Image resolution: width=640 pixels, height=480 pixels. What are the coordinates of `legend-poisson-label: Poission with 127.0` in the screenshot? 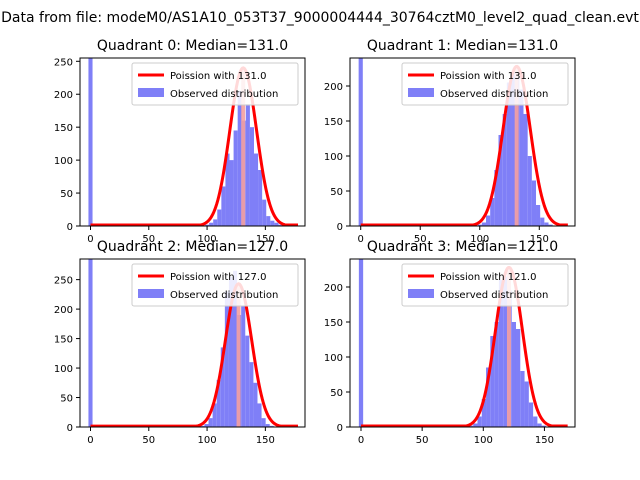 It's located at (218, 277).